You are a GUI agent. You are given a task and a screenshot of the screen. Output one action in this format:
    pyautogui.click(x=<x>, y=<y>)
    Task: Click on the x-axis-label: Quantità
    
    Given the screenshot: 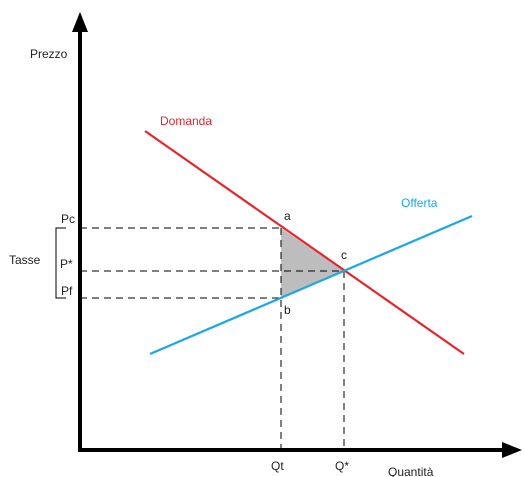 What is the action you would take?
    pyautogui.click(x=411, y=471)
    